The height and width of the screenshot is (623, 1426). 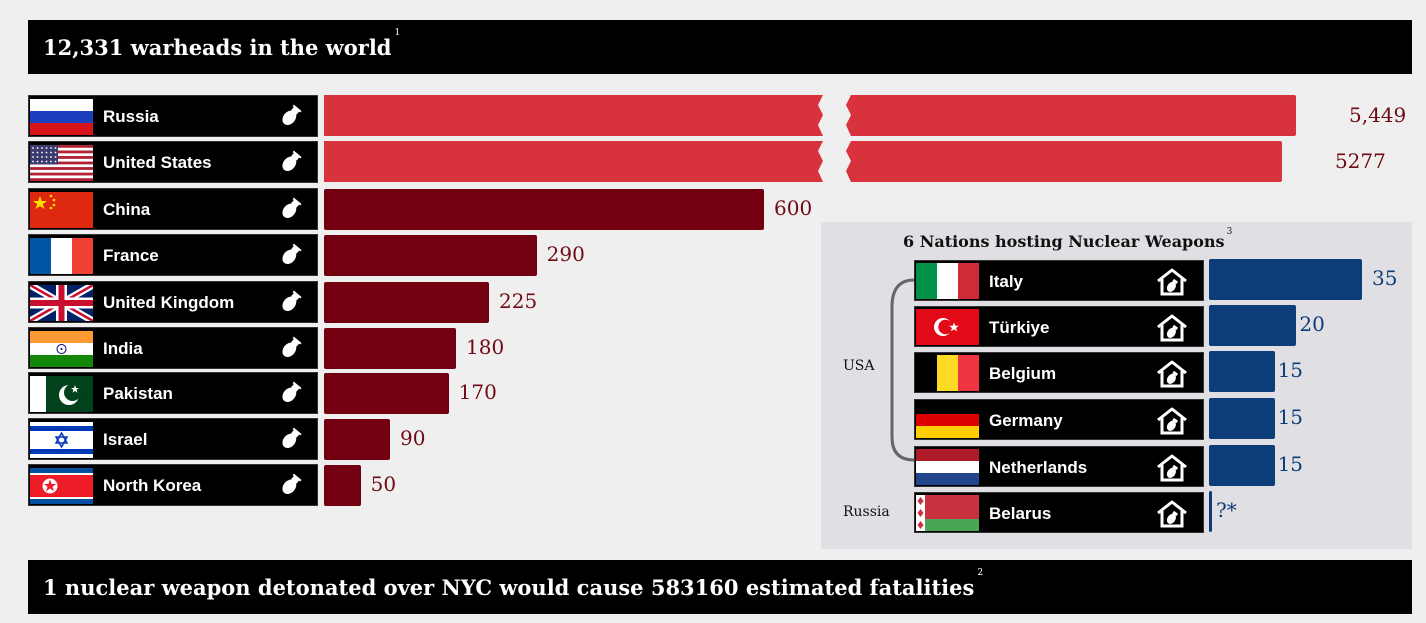 I want to click on host-bar-turkiye, so click(x=1253, y=325).